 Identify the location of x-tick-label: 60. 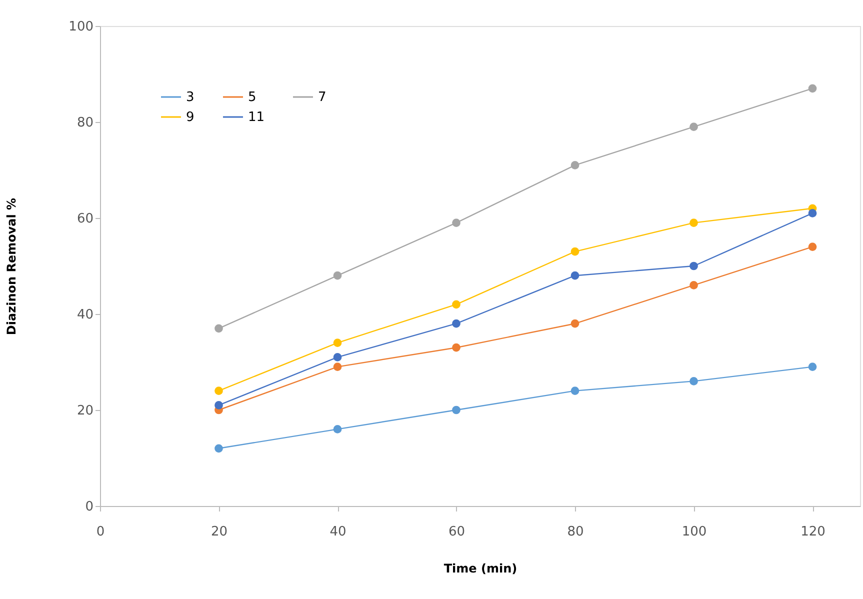
(457, 532).